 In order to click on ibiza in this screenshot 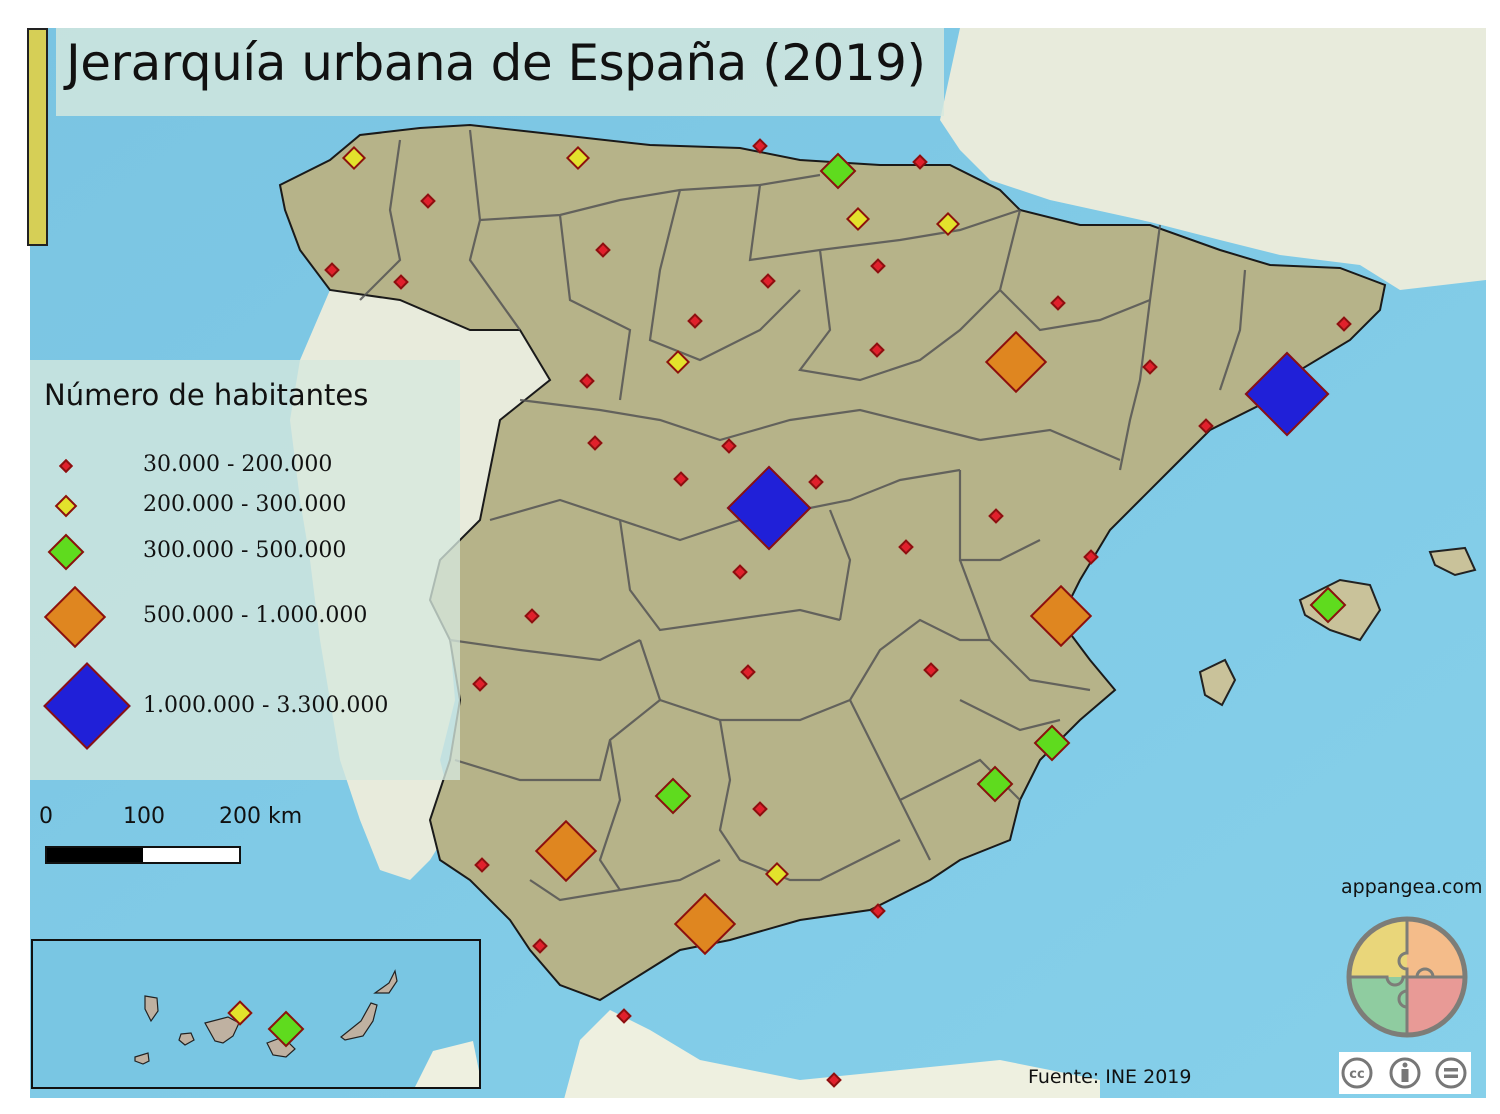, I will do `click(1217, 682)`.